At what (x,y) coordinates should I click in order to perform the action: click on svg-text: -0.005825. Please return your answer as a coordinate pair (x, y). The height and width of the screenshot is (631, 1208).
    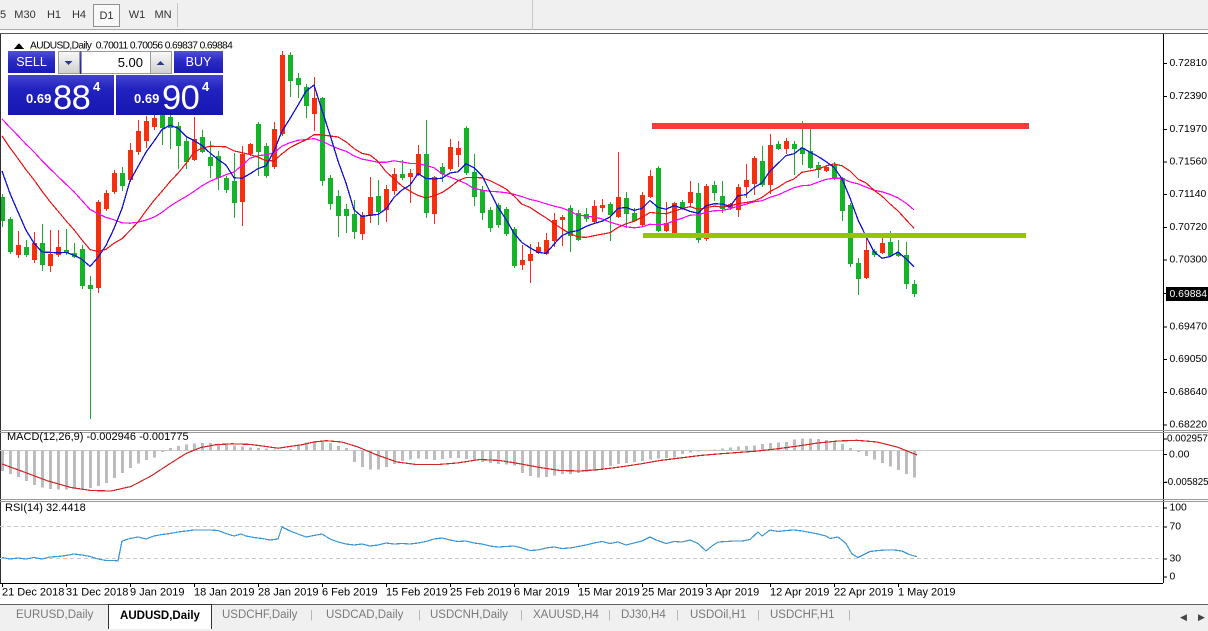
    Looking at the image, I should click on (1186, 482).